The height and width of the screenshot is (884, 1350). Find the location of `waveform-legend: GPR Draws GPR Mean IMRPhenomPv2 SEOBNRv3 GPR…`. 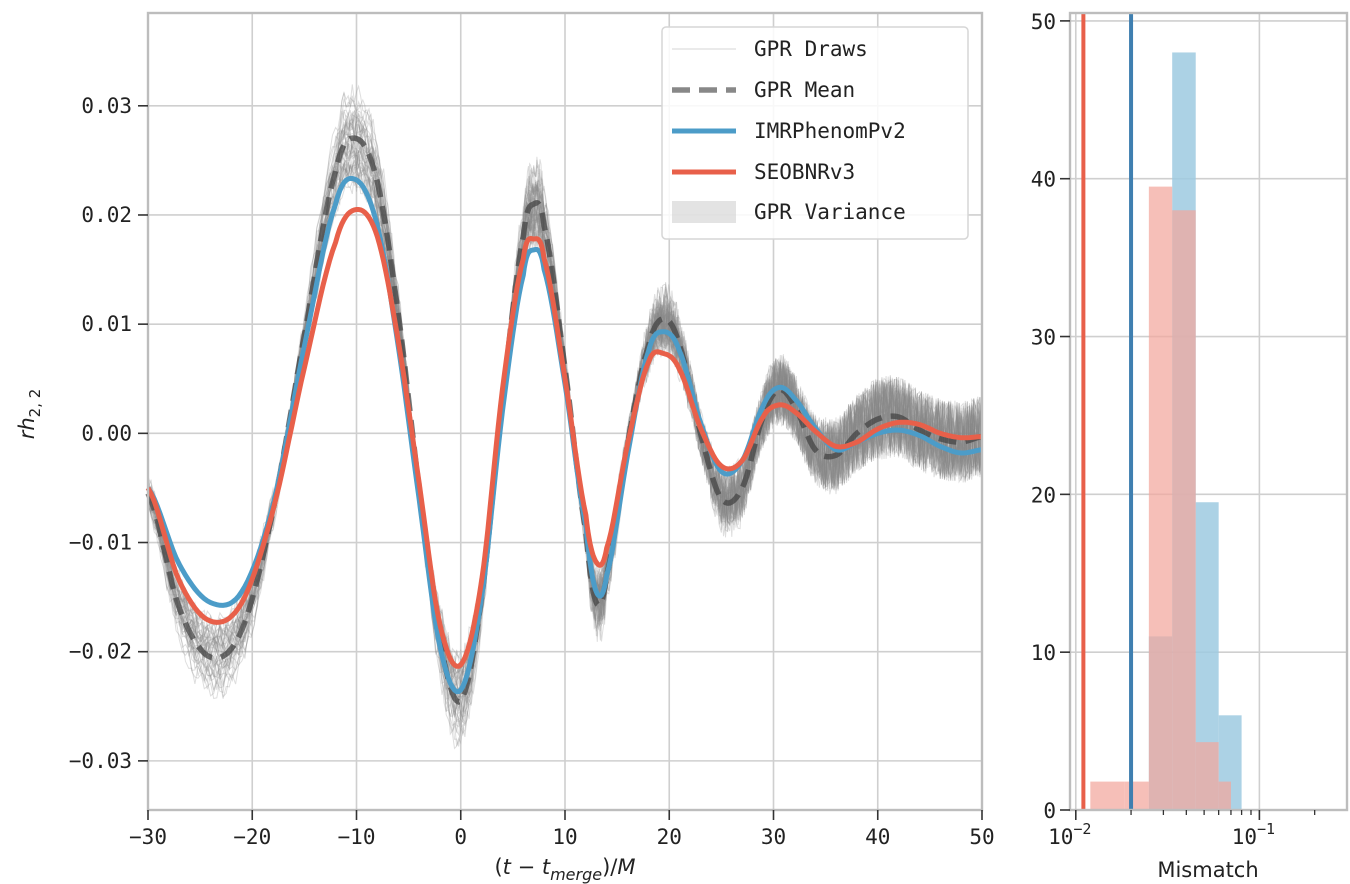

waveform-legend: GPR Draws GPR Mean IMRPhenomPv2 SEOBNRv3 GPR… is located at coordinates (815, 133).